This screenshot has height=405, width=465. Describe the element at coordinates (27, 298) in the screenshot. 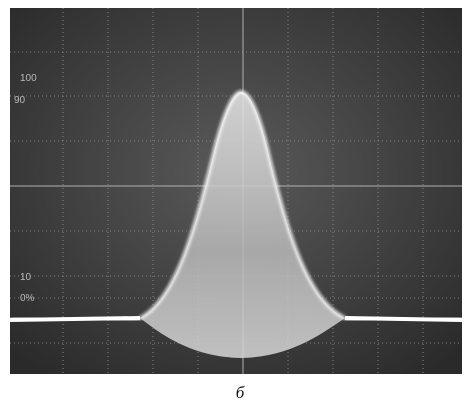

I see `graticule-label: 0%` at that location.